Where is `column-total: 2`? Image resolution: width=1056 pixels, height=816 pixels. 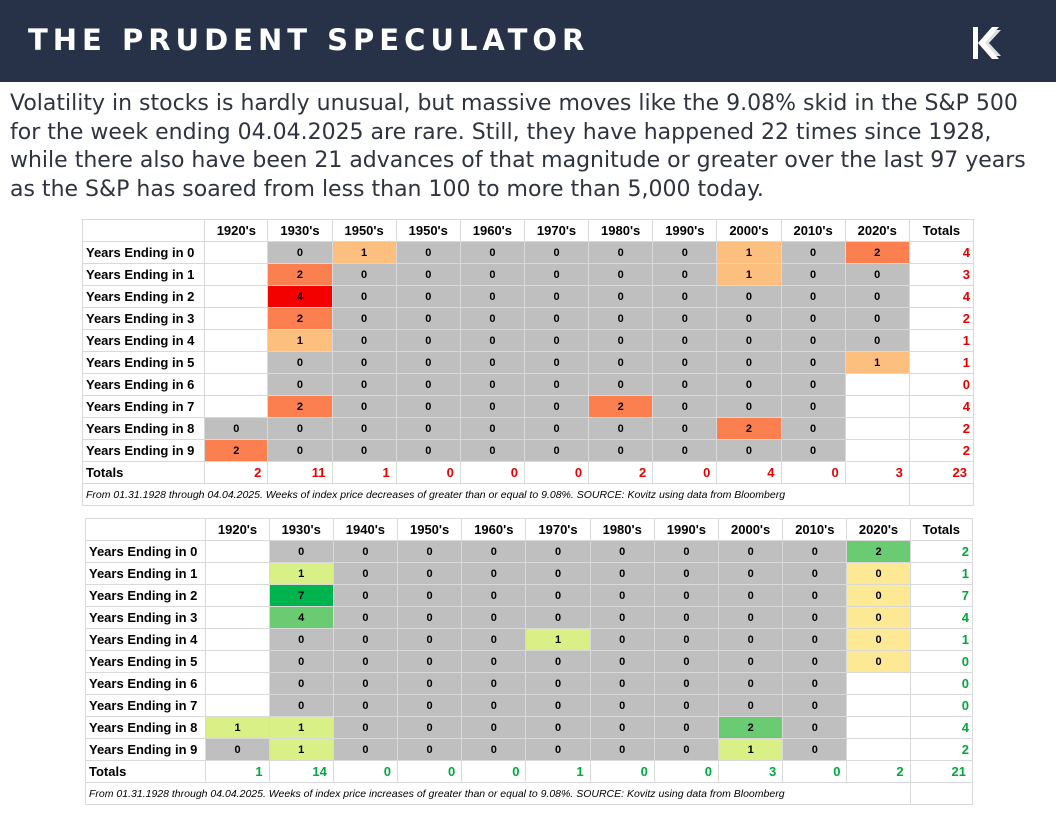 column-total: 2 is located at coordinates (621, 472).